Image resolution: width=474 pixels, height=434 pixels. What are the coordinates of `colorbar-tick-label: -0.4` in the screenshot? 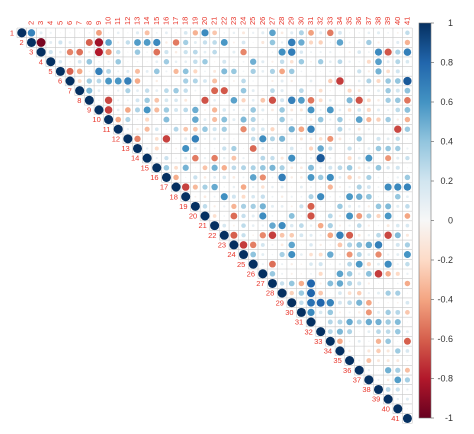 It's located at (445, 300).